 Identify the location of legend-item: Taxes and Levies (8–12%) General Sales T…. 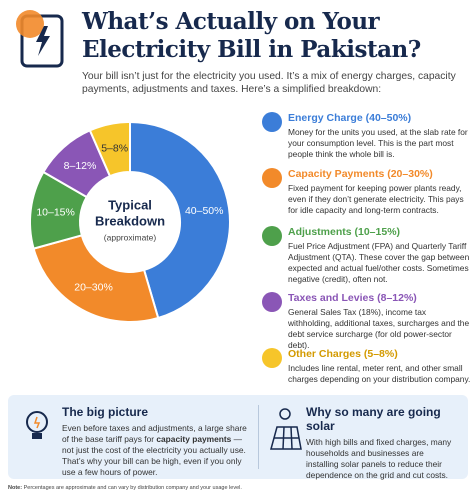
(367, 321).